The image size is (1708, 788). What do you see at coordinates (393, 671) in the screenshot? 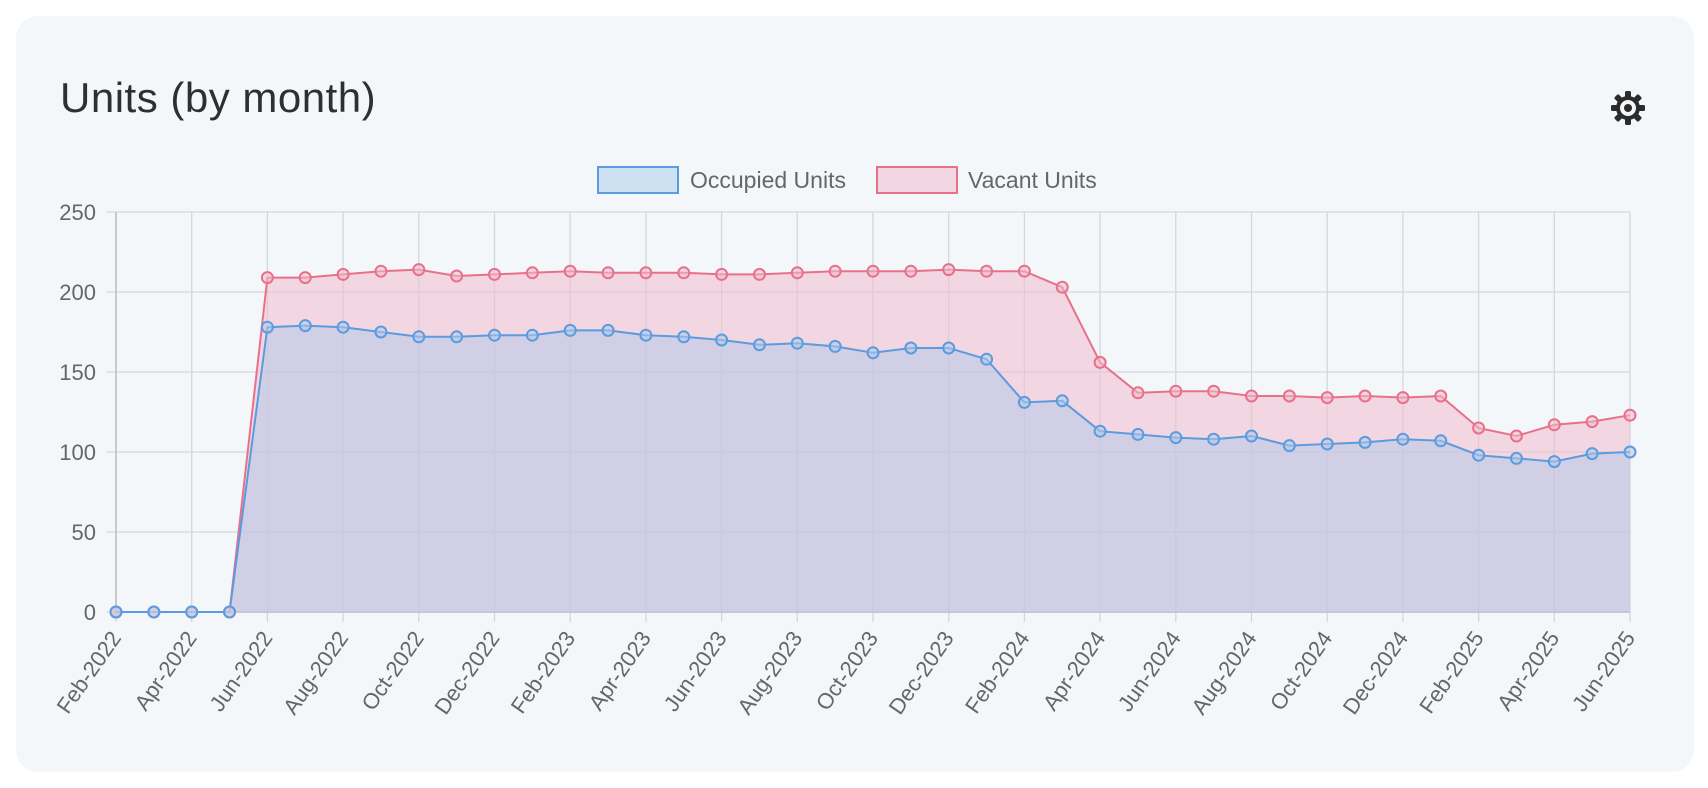
I see `x-tick-label: Oct-2022` at bounding box center [393, 671].